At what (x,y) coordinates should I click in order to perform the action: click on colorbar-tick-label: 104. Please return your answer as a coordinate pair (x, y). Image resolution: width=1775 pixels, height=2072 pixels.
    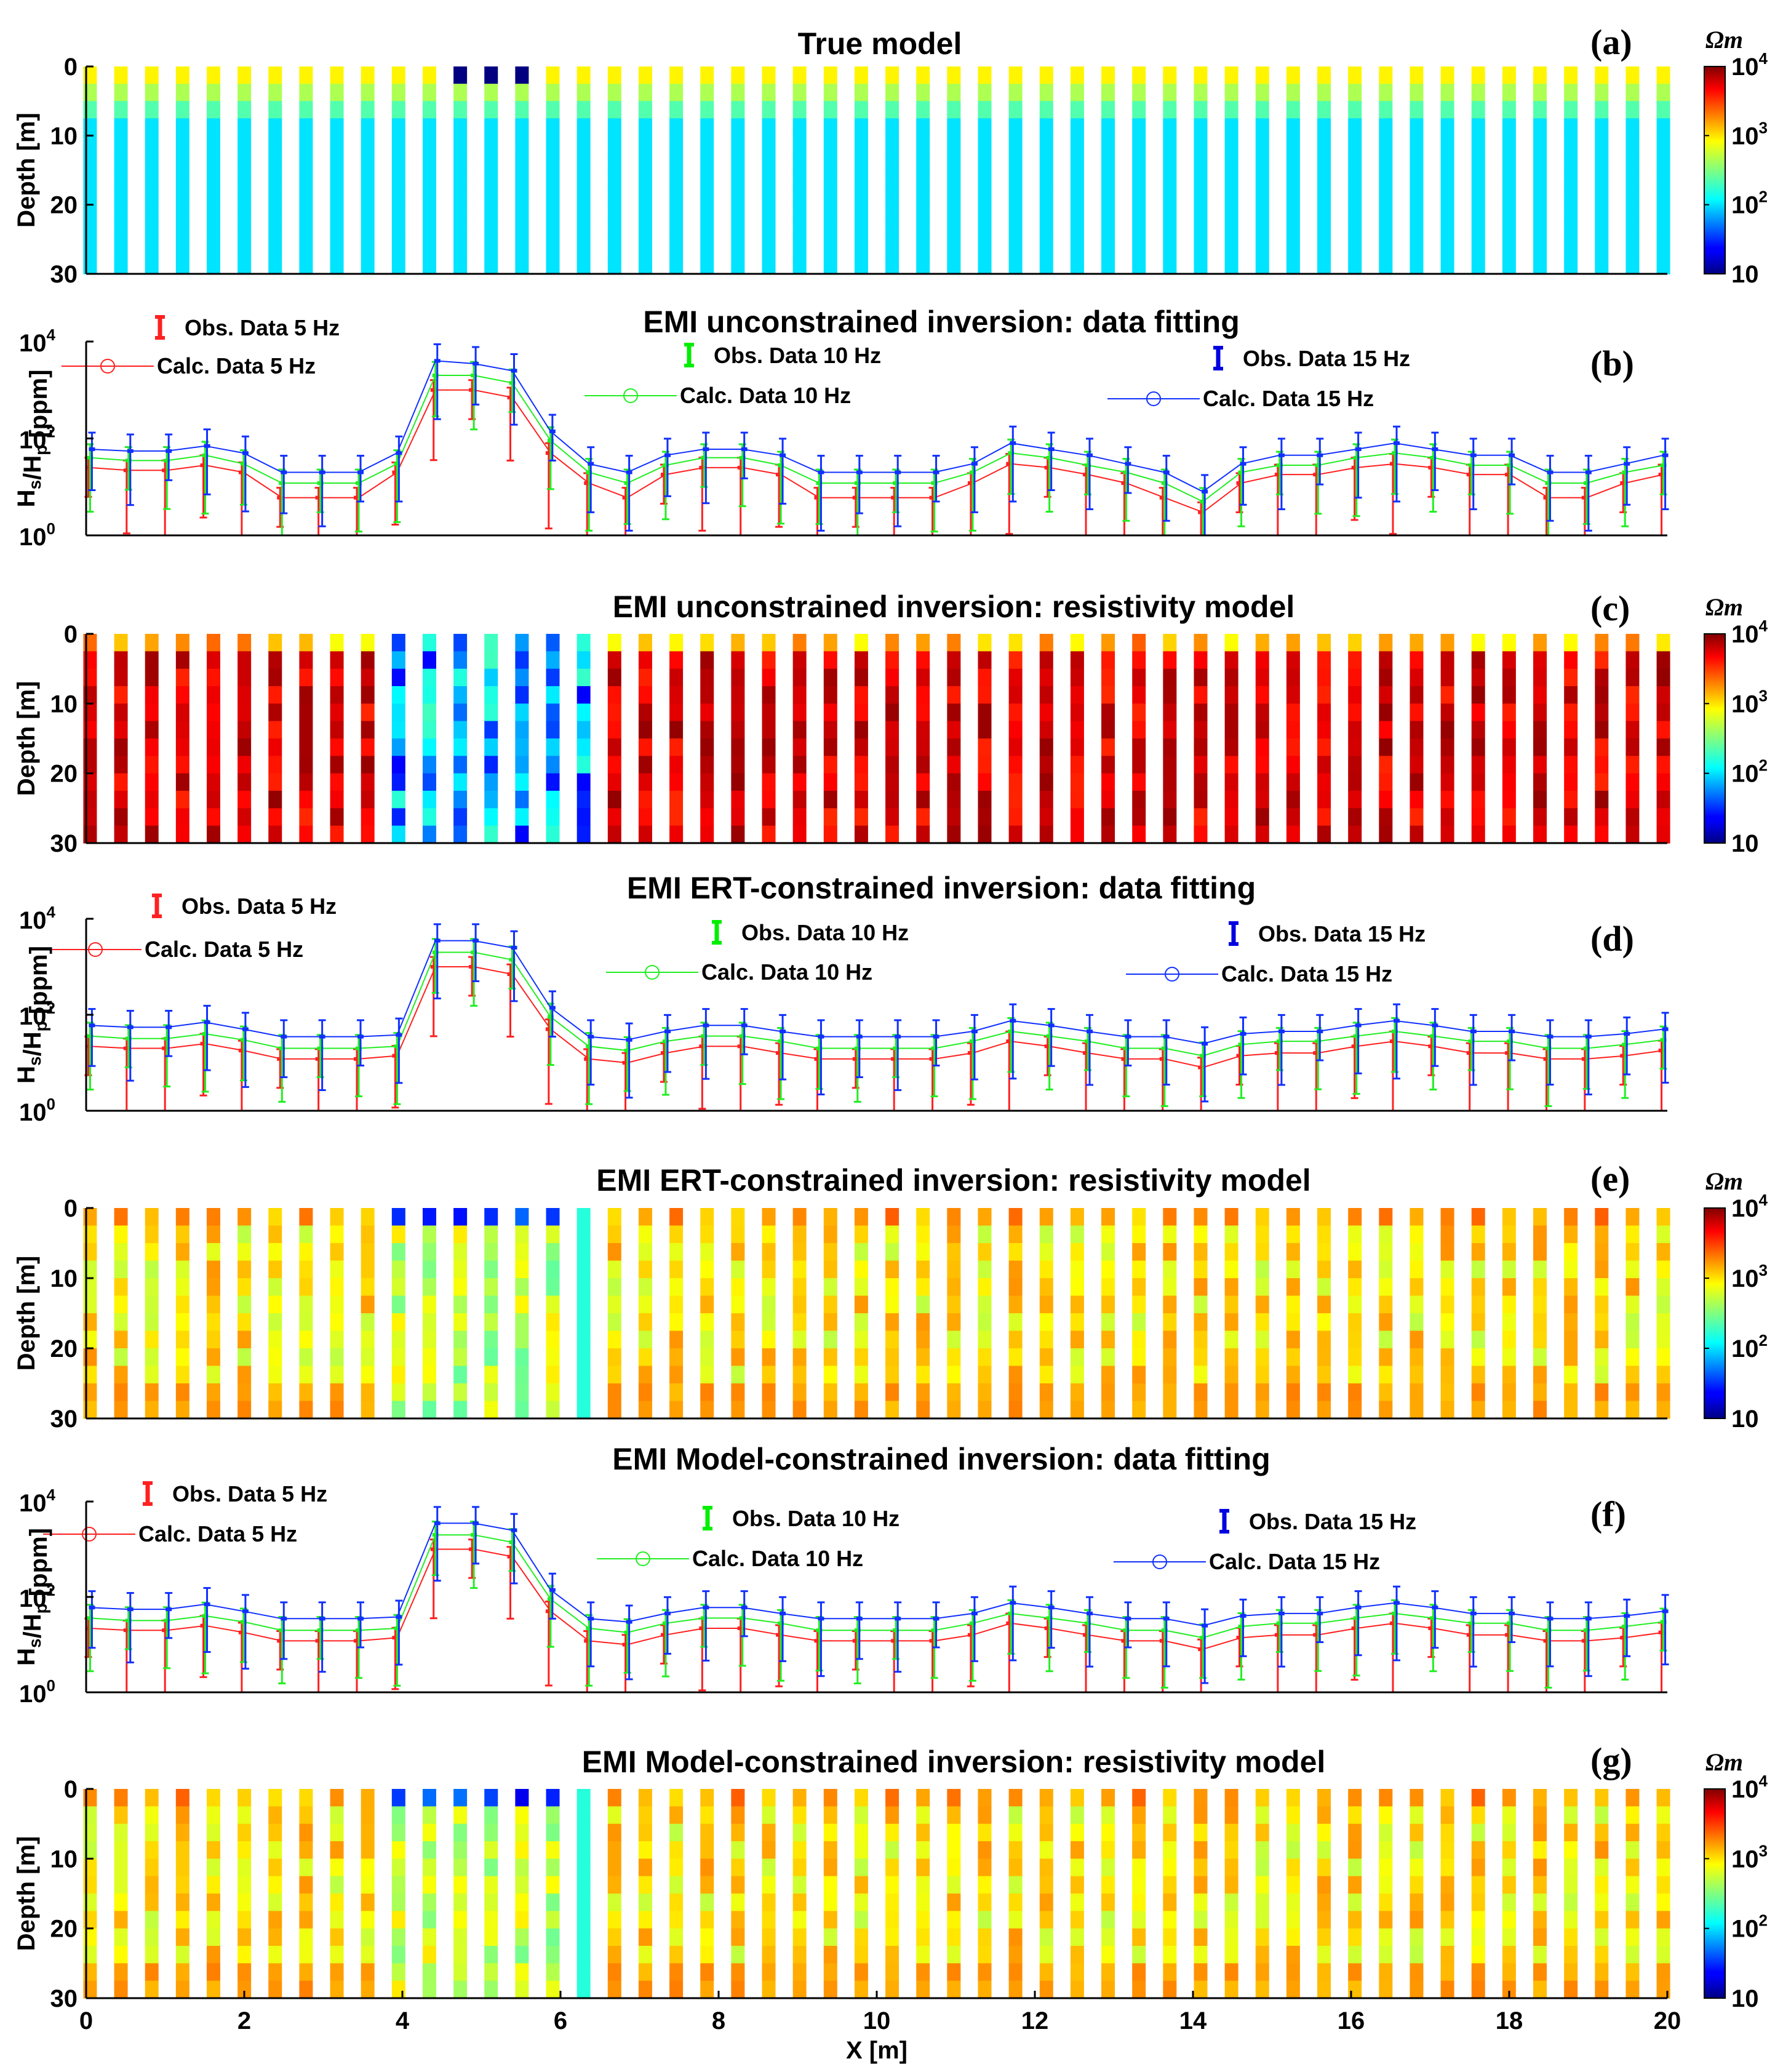
    Looking at the image, I should click on (1750, 1206).